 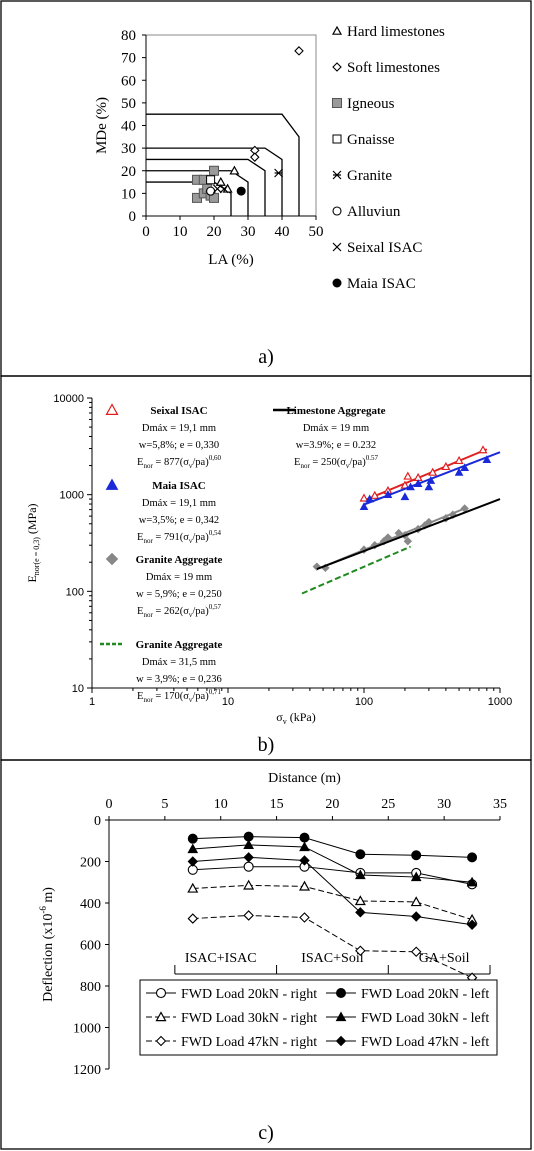 What do you see at coordinates (87, 1070) in the screenshot?
I see `y-tick-label: 1200` at bounding box center [87, 1070].